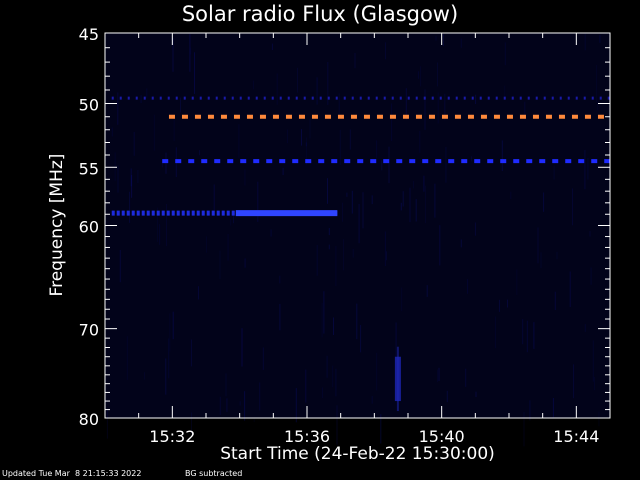  I want to click on chart-title: Solar radio Flux (Glasgow), so click(320, 14).